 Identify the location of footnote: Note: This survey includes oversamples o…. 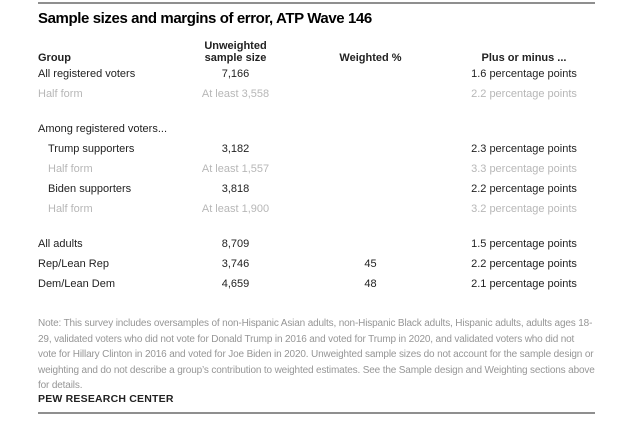
(316, 354).